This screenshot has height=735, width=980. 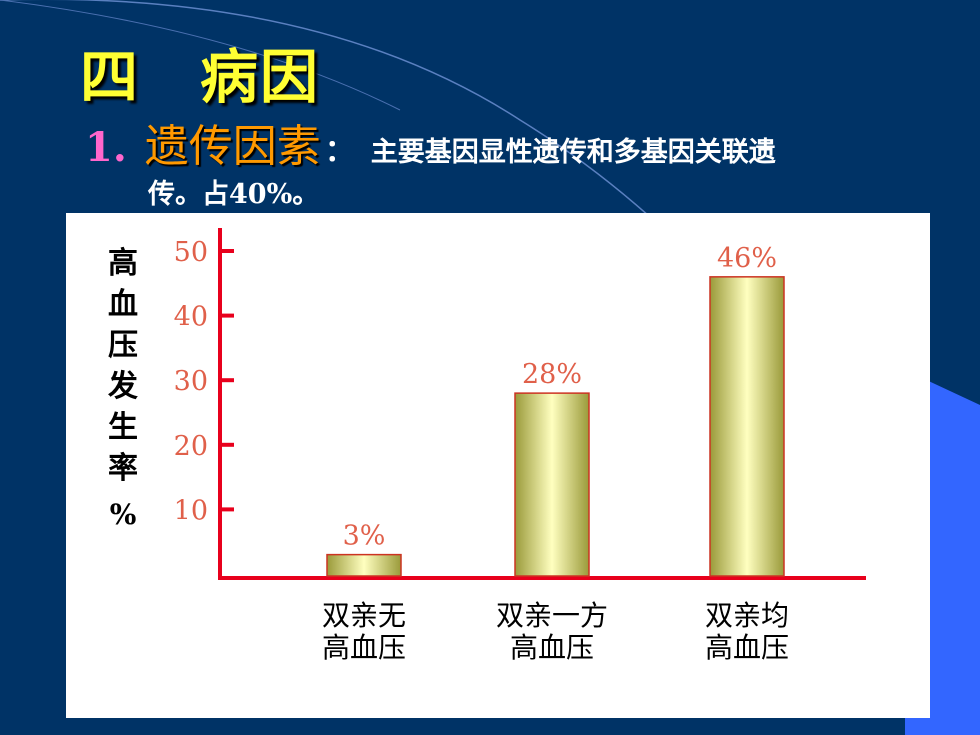 I want to click on subheading-text-line1: 主要基因显性遗传和多基因关联遗, so click(x=573, y=152).